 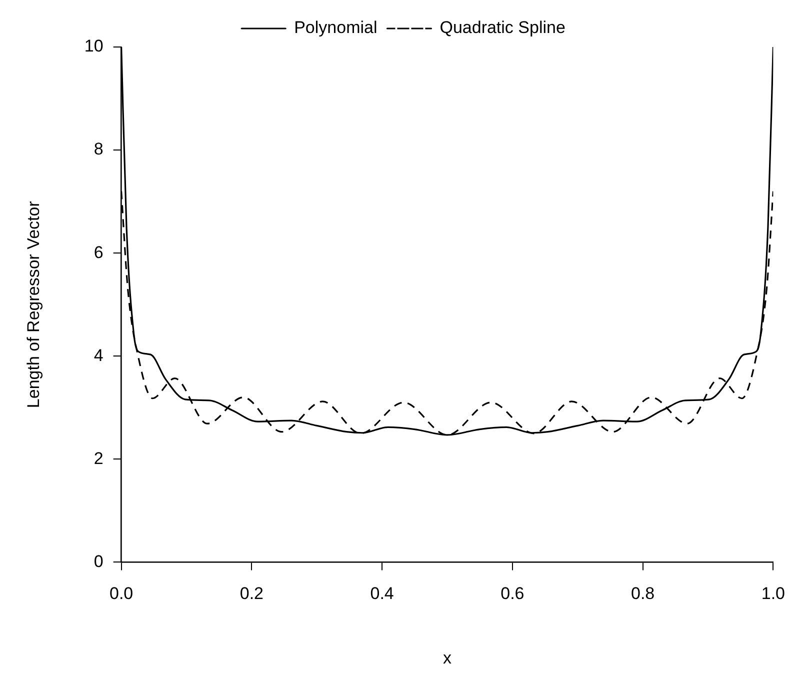 I want to click on y-tick-label: 10, so click(x=94, y=46).